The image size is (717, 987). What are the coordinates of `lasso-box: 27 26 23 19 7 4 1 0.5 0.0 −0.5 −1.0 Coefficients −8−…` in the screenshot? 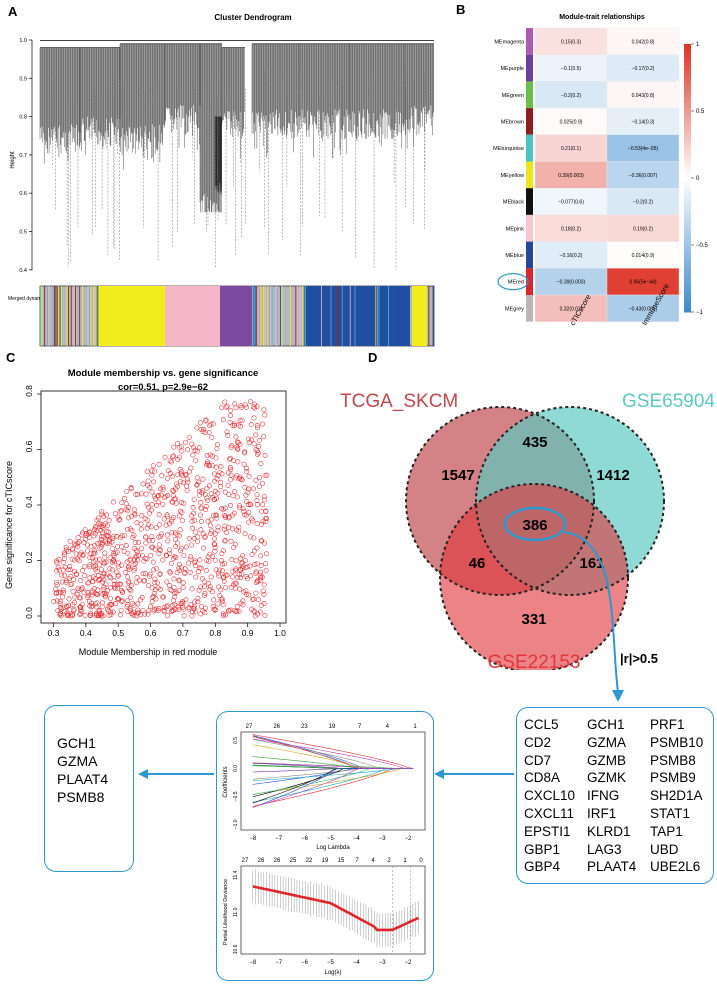 It's located at (325, 846).